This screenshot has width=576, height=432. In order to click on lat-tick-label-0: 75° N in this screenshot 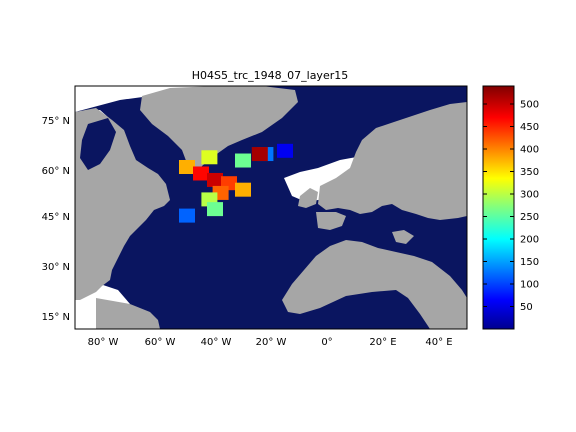, I will do `click(56, 121)`.